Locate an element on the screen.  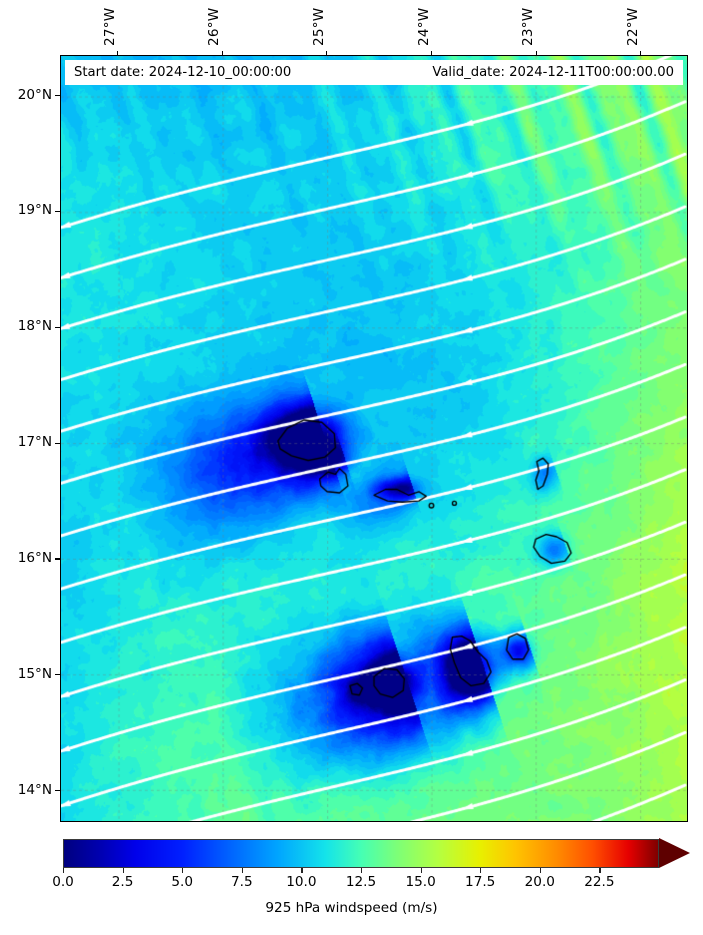
colorbar-tick-label: 15.0 is located at coordinates (420, 882).